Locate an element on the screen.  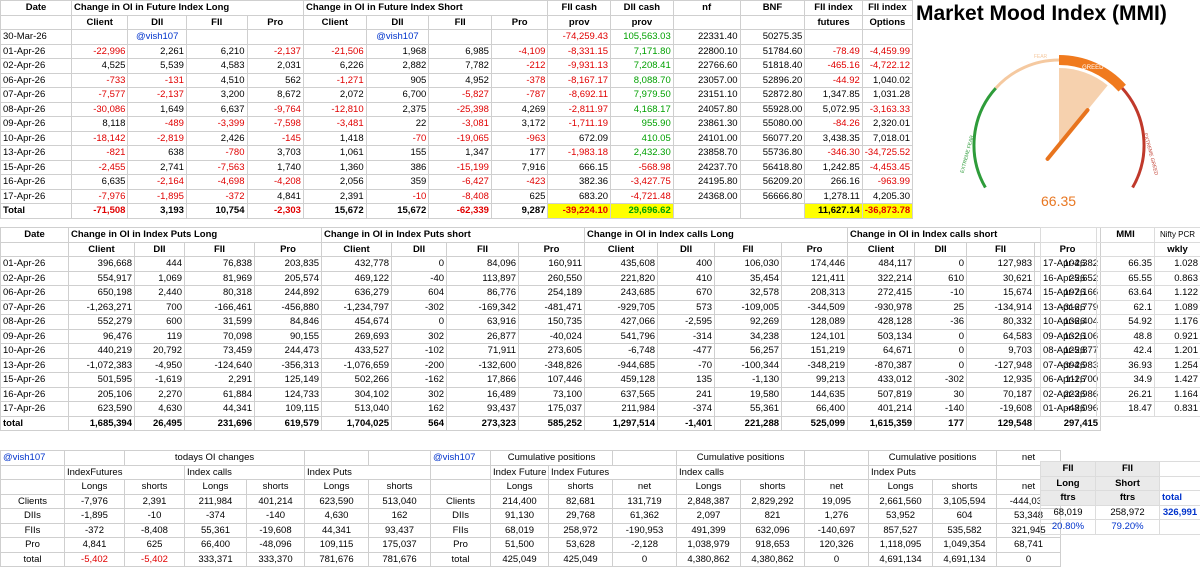
table-cell: 444 is located at coordinates (159, 264).